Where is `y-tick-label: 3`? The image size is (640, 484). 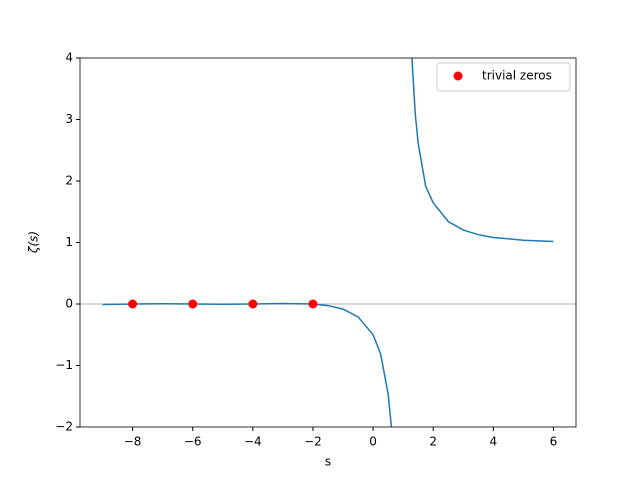
y-tick-label: 3 is located at coordinates (69, 119).